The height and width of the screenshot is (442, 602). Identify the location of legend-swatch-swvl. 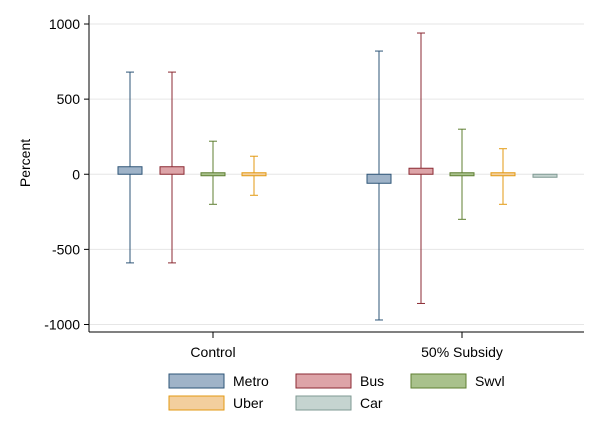
(438, 381).